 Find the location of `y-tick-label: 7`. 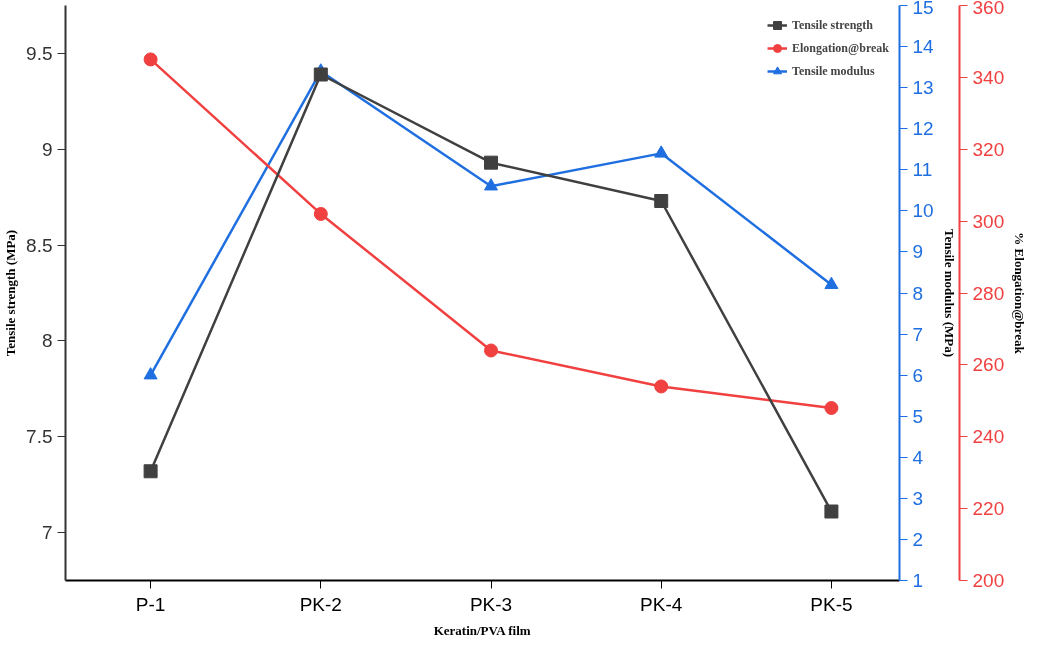

y-tick-label: 7 is located at coordinates (47, 533).